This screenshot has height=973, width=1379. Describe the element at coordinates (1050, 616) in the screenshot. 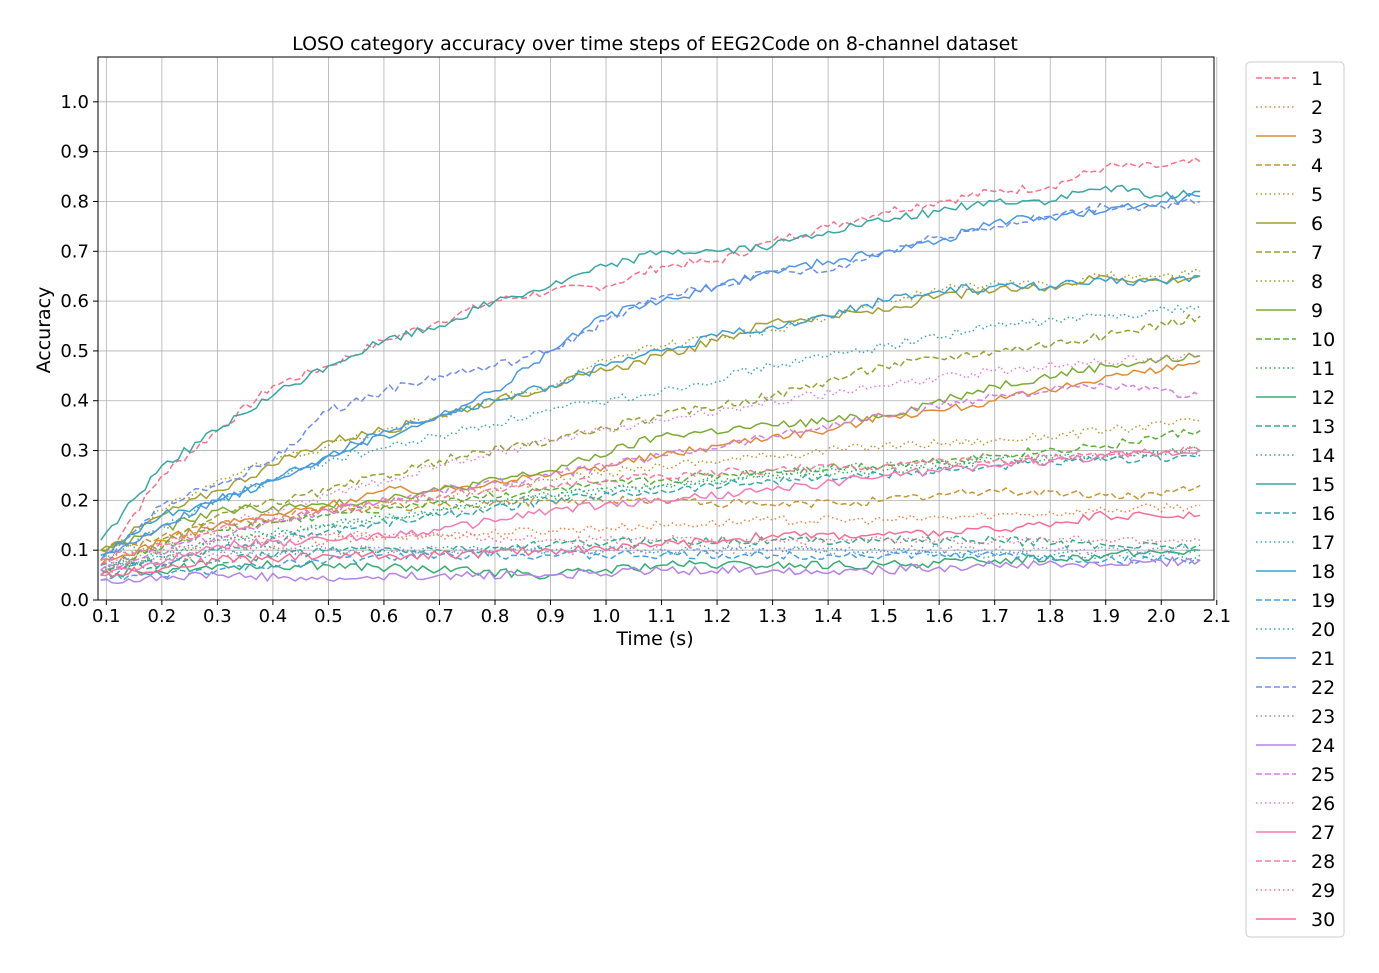

I see `x-tick-label: 1.8` at that location.